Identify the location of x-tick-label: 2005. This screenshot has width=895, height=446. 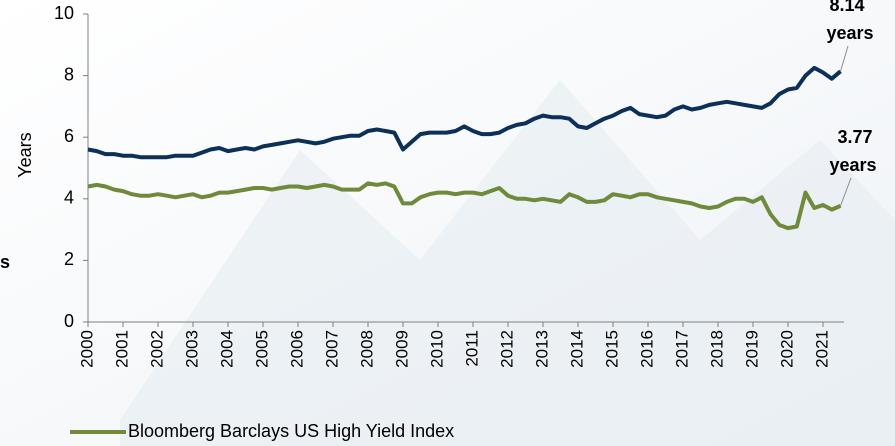
(261, 349).